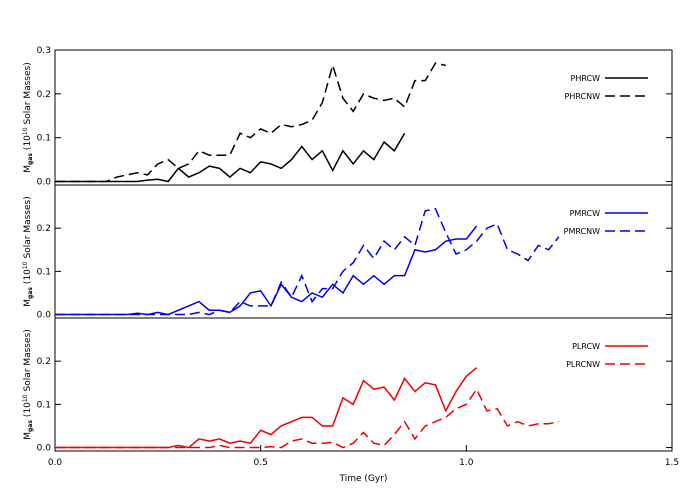 This screenshot has width=700, height=504. I want to click on x-tick-label: 1.5, so click(672, 463).